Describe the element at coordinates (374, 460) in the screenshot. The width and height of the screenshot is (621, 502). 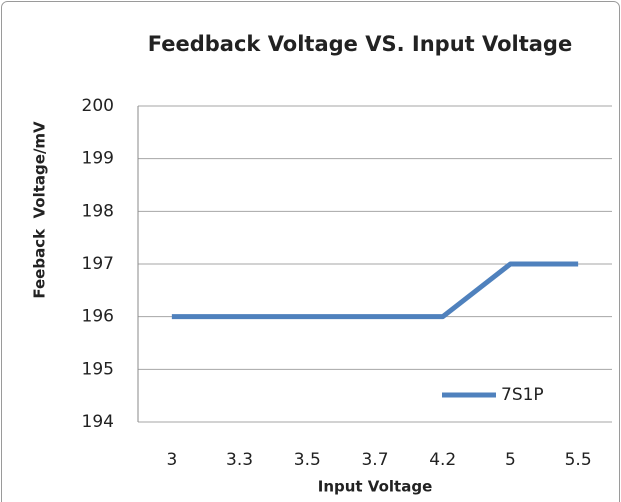
I see `x-tick-label: 3.7` at that location.